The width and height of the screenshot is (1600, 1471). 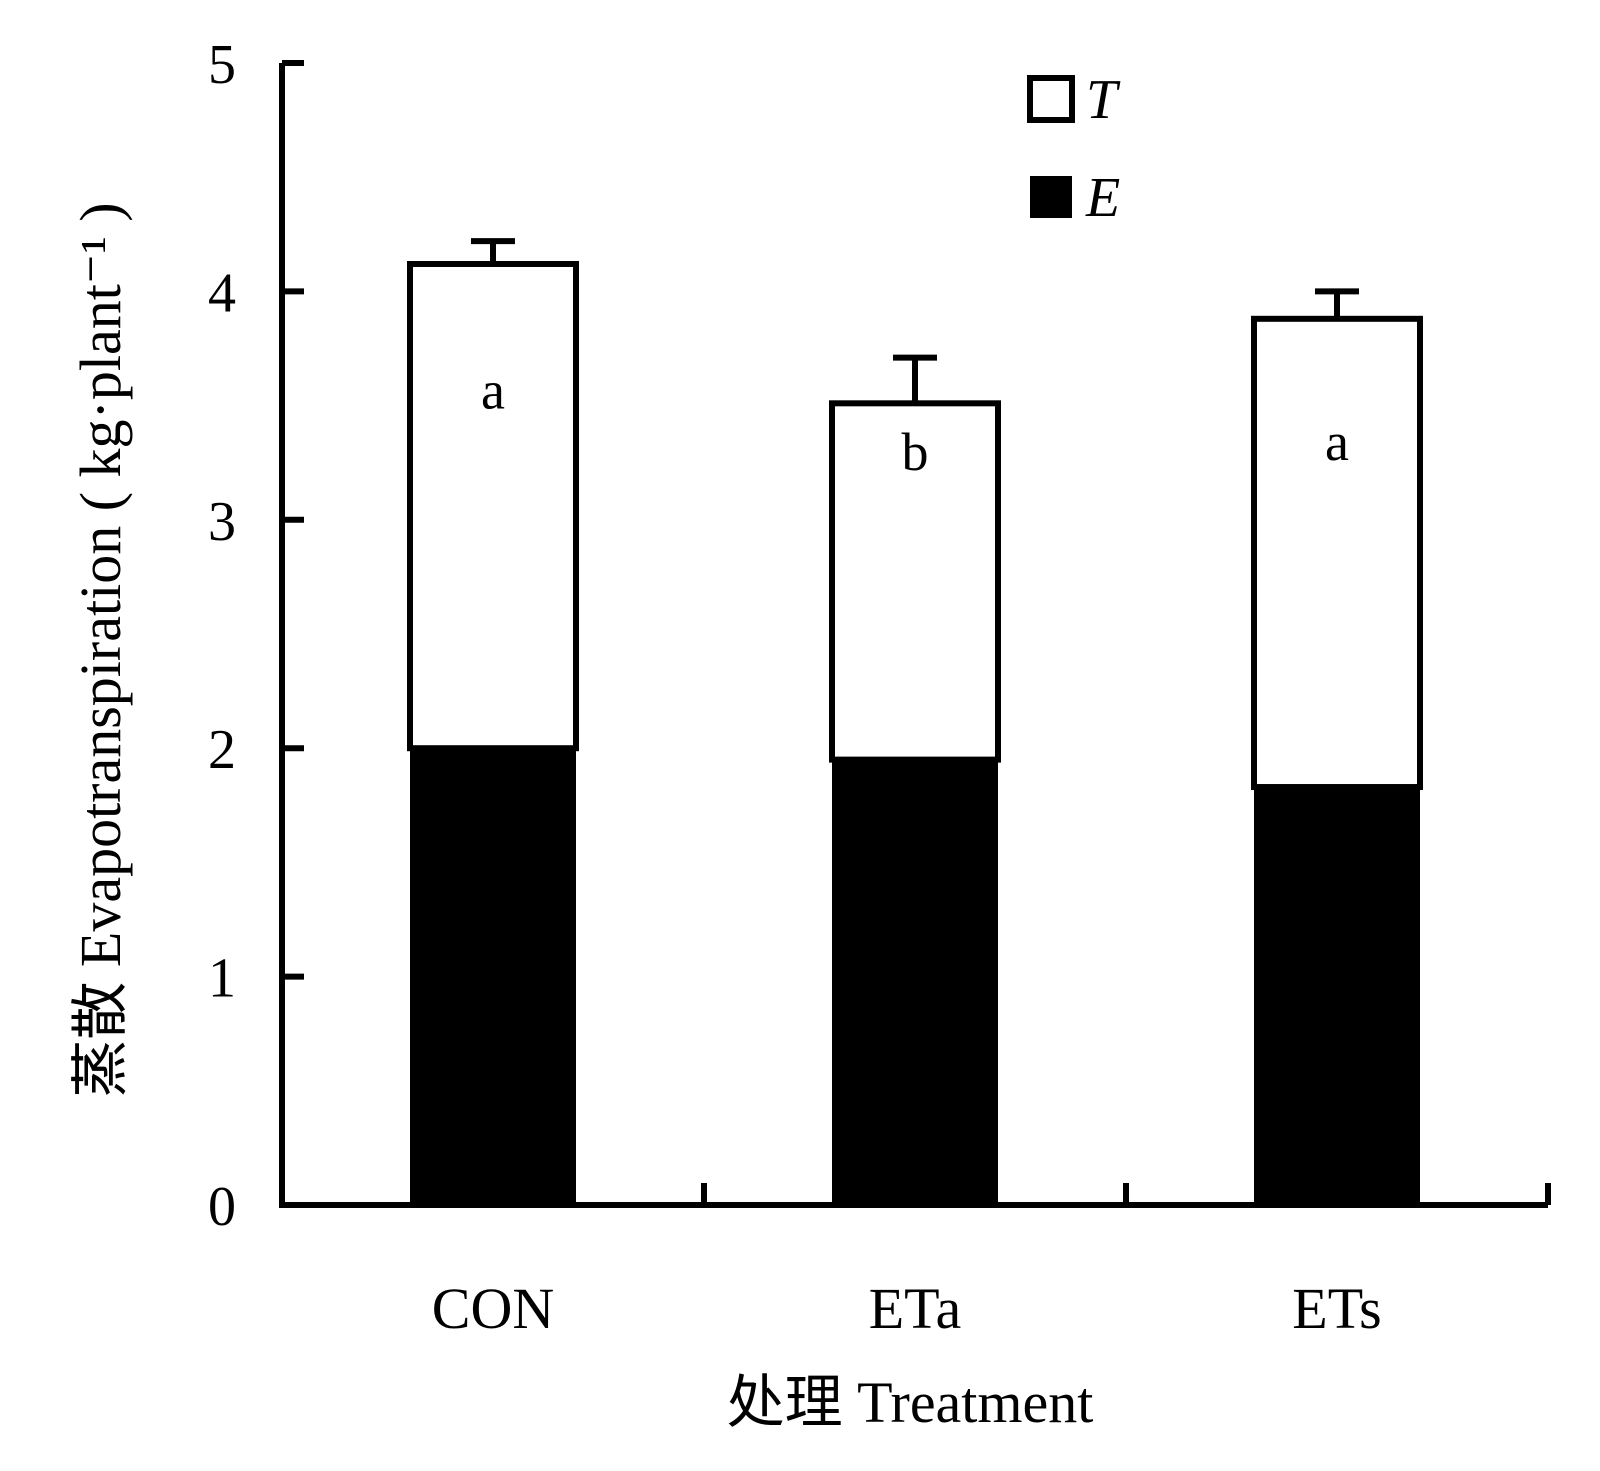 What do you see at coordinates (910, 1402) in the screenshot?
I see `x-axis-title: 处理 Treatment` at bounding box center [910, 1402].